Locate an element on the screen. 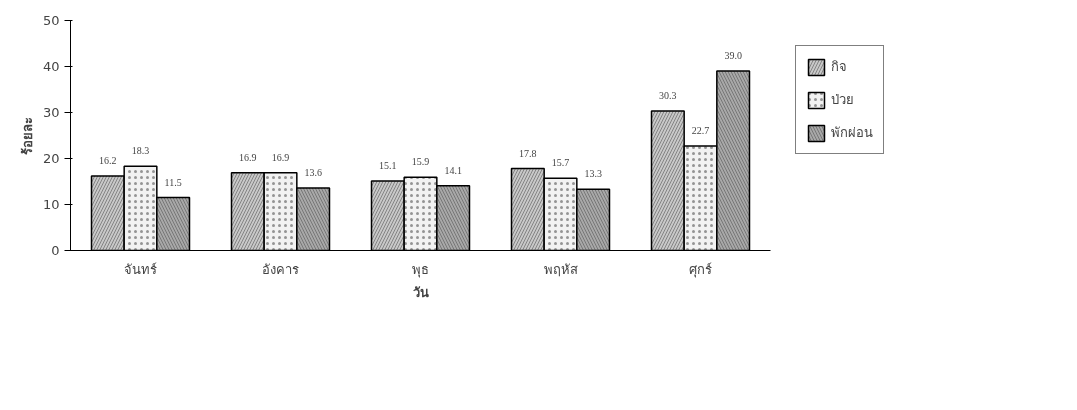 The width and height of the screenshot is (1077, 410). text: 16.2 is located at coordinates (108, 160).